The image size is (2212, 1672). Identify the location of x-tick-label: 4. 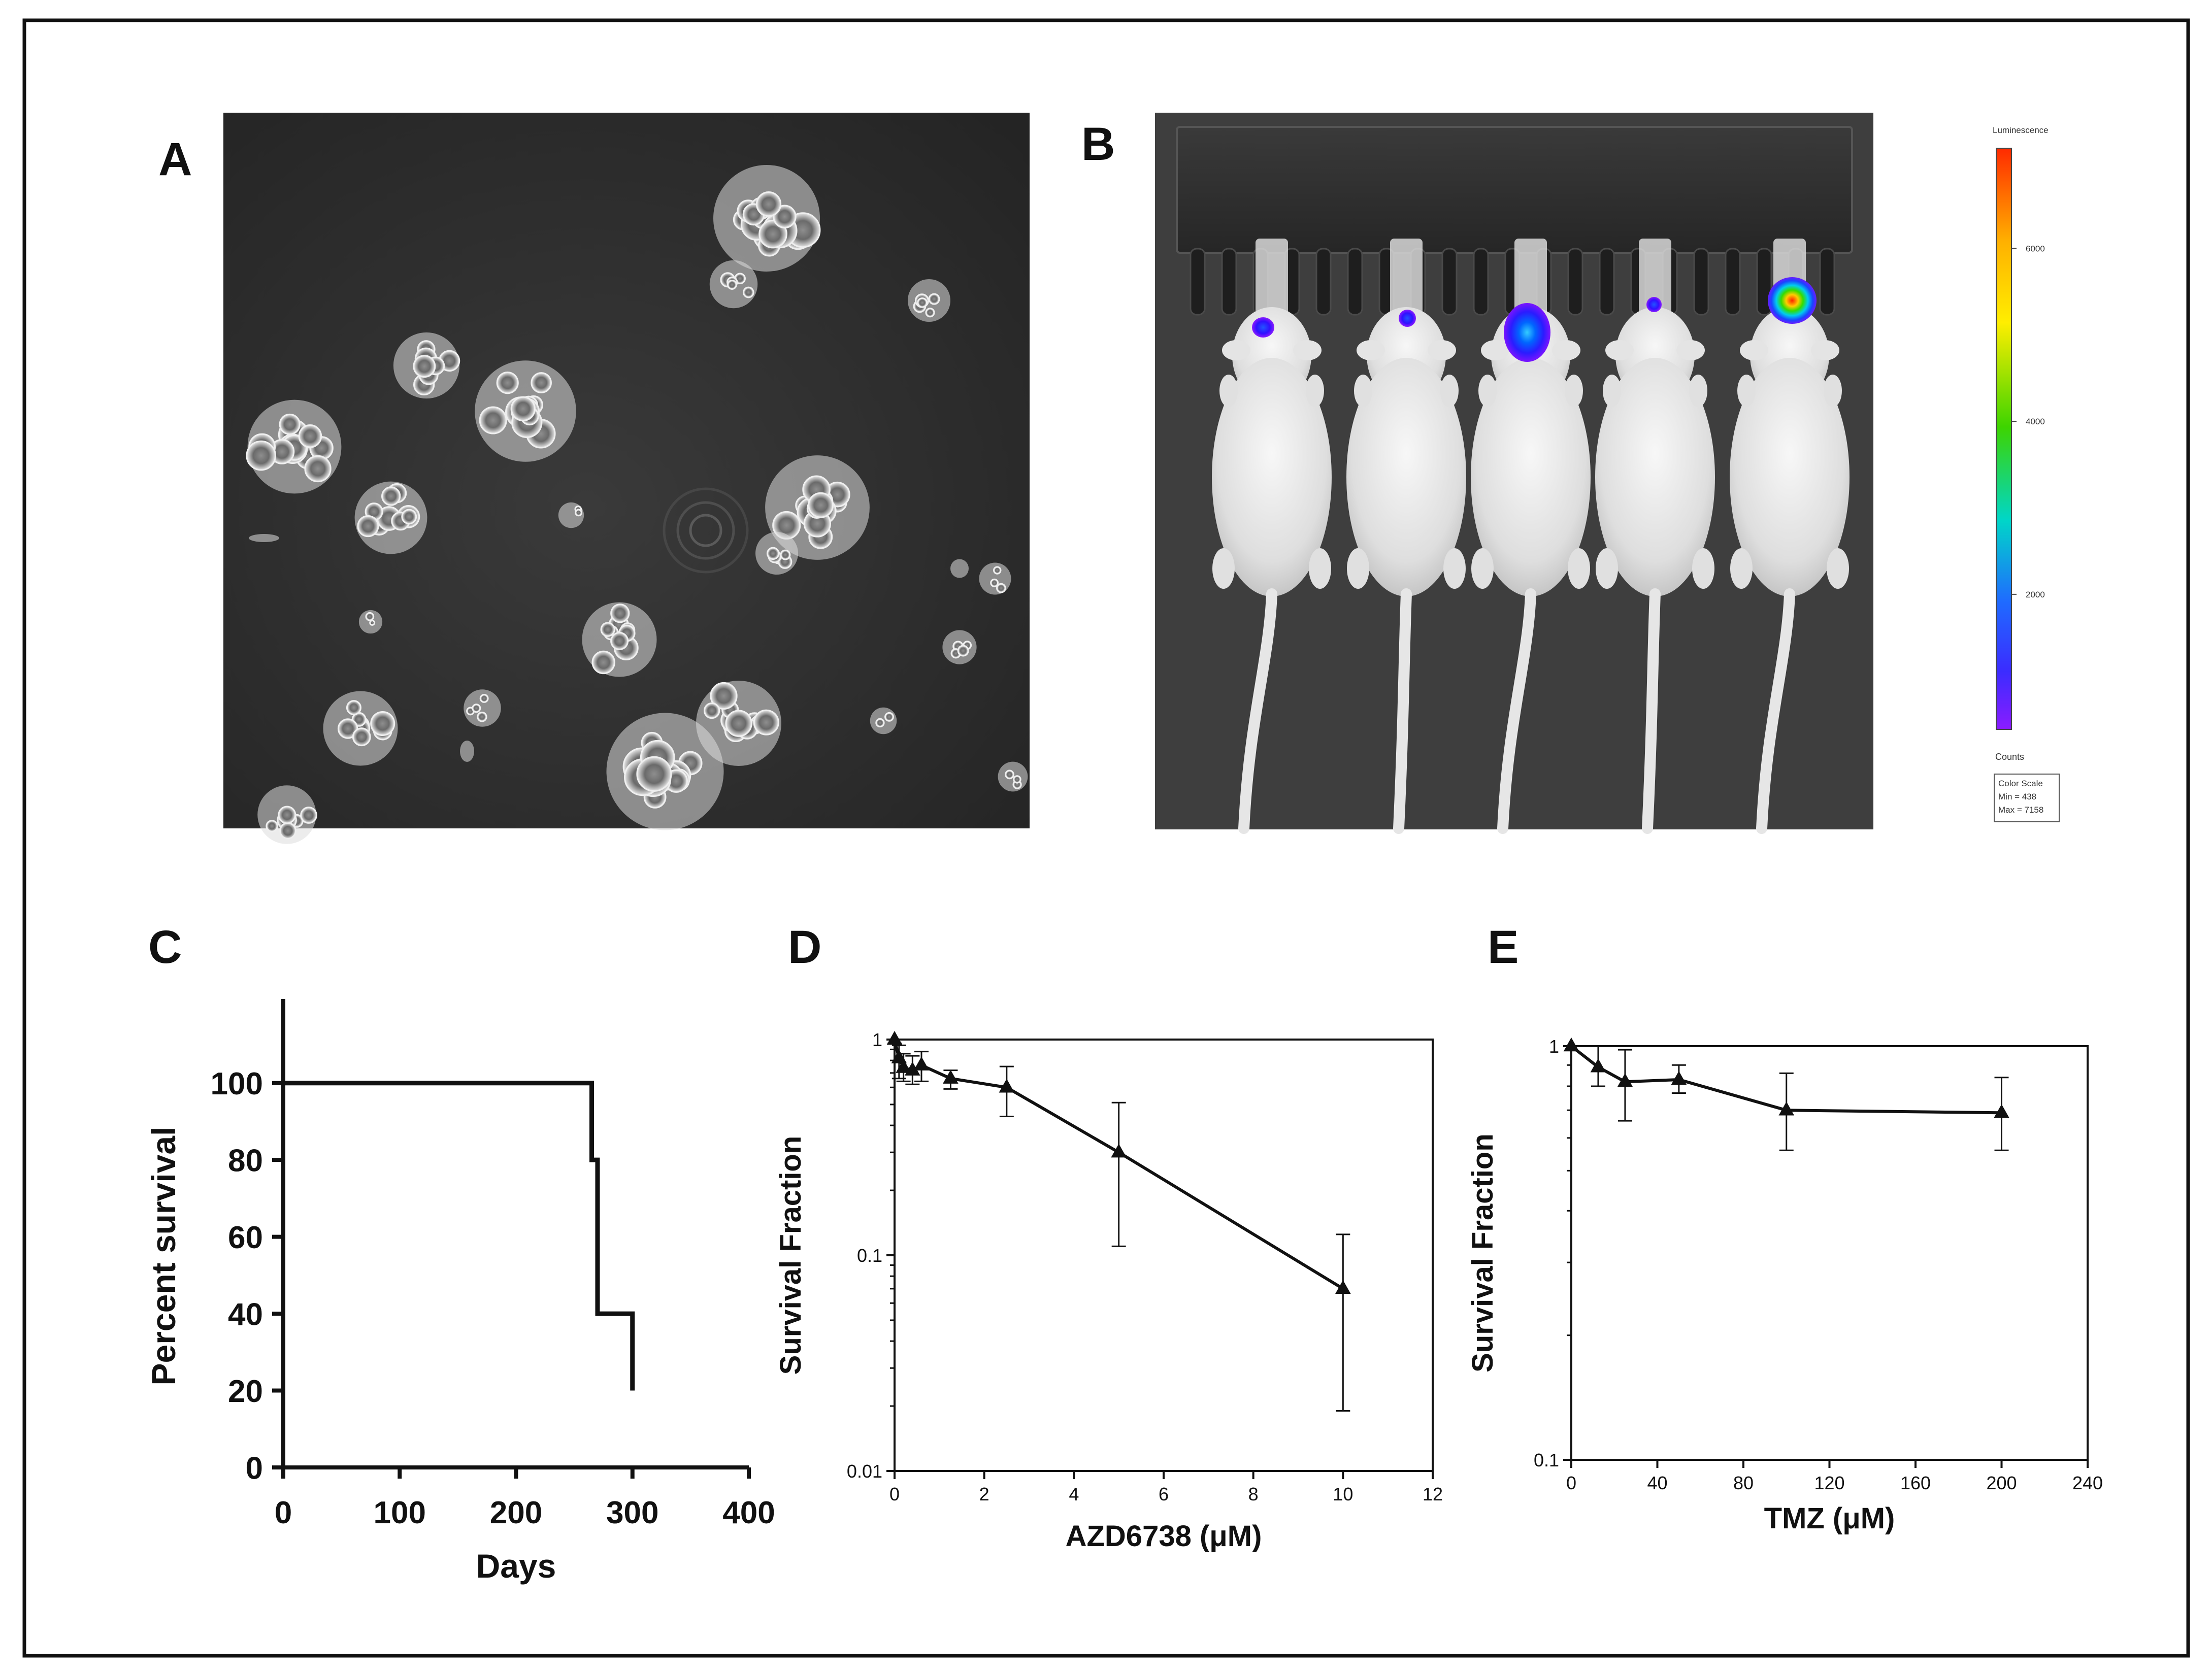
(1074, 1494).